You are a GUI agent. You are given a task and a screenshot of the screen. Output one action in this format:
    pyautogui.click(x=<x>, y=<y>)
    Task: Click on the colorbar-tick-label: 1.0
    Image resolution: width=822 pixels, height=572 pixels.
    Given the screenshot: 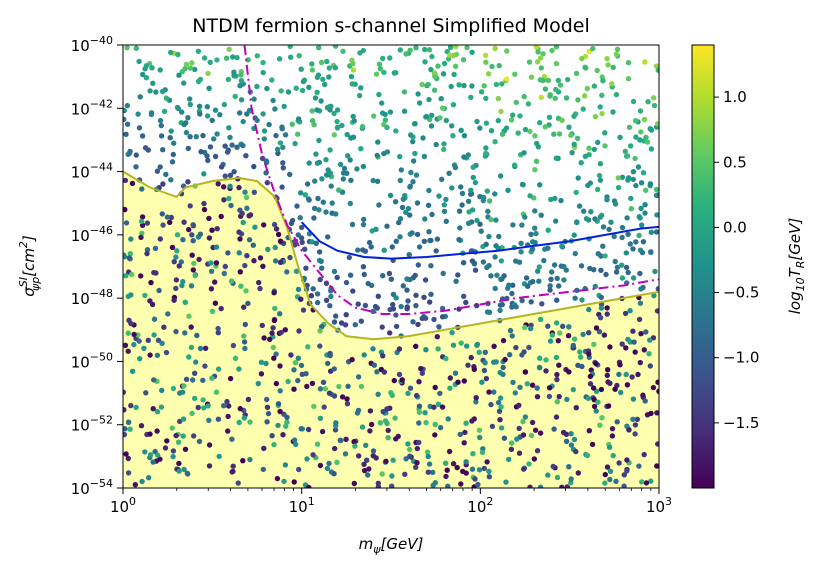 What is the action you would take?
    pyautogui.click(x=735, y=97)
    